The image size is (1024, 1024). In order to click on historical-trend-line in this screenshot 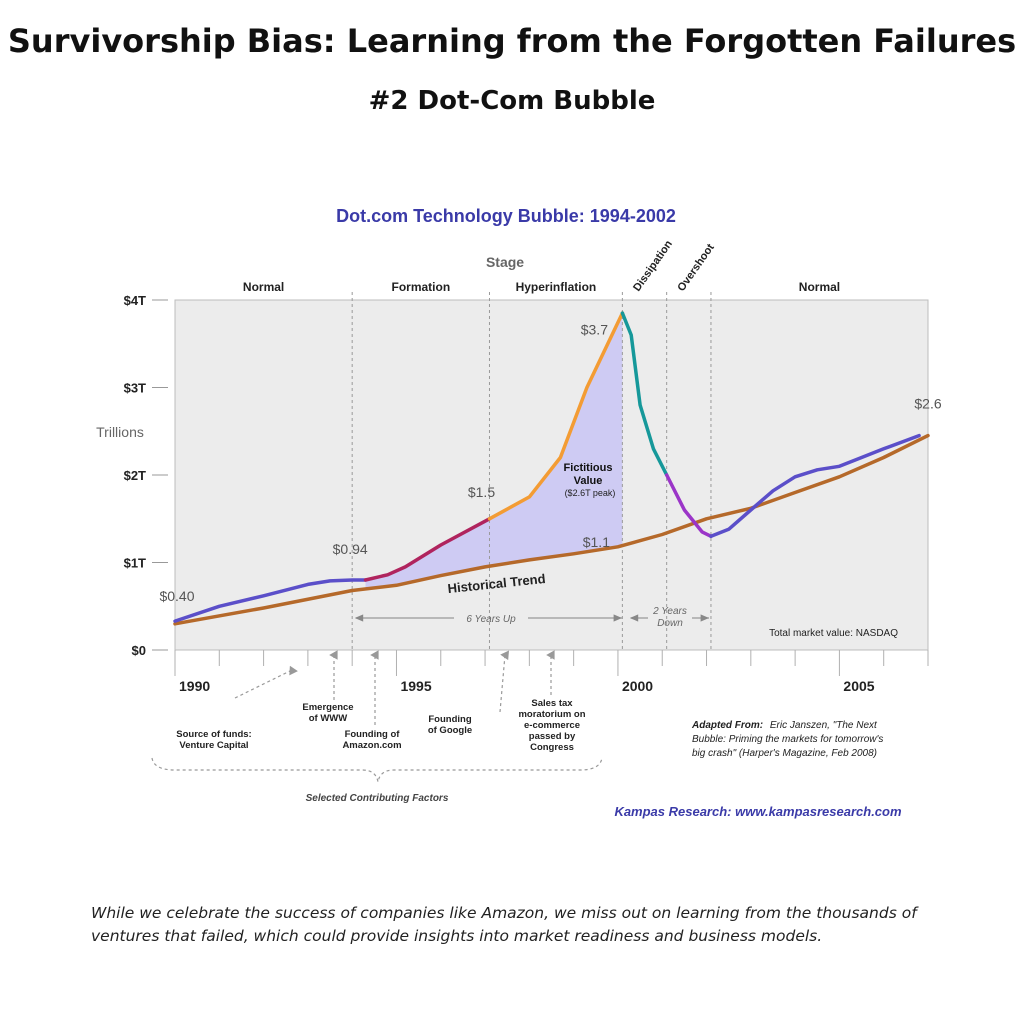, I will do `click(551, 529)`.